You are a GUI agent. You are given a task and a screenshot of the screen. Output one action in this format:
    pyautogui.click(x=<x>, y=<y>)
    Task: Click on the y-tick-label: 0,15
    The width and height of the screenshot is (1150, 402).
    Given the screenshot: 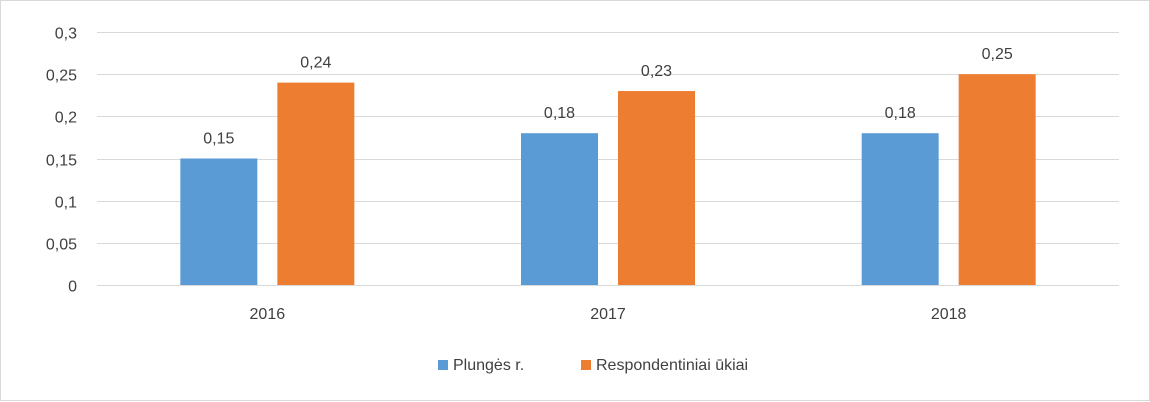 What is the action you would take?
    pyautogui.click(x=61, y=161)
    